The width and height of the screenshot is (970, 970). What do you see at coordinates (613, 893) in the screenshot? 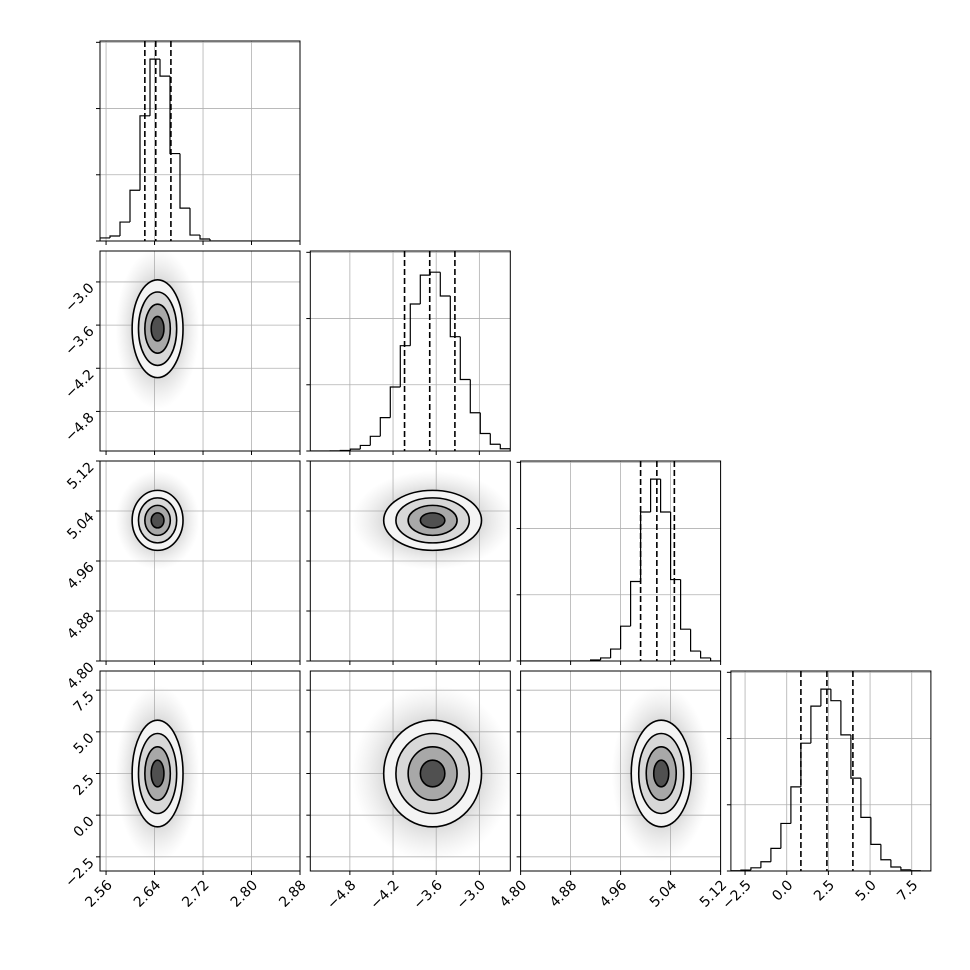
I see `x-tick-label: 4.96` at bounding box center [613, 893].